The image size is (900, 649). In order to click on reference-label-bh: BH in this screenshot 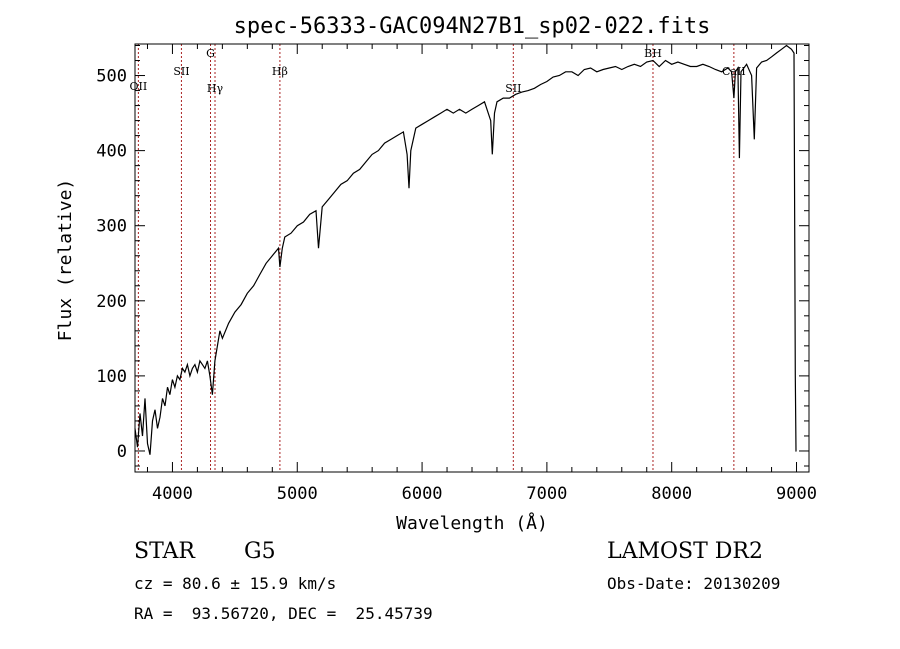, I will do `click(653, 53)`.